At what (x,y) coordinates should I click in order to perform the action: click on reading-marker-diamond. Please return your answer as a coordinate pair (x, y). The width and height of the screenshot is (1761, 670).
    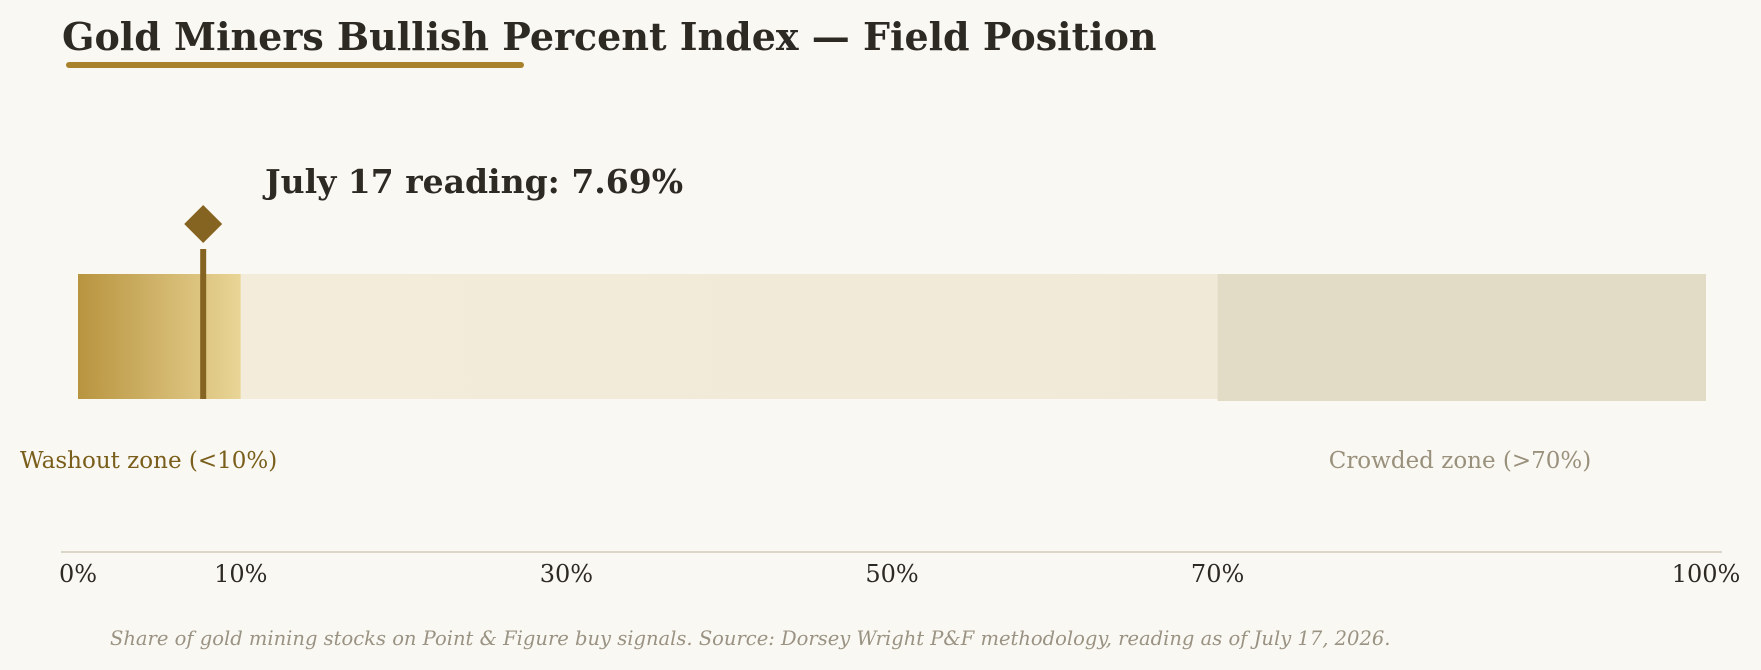
    Looking at the image, I should click on (203, 224).